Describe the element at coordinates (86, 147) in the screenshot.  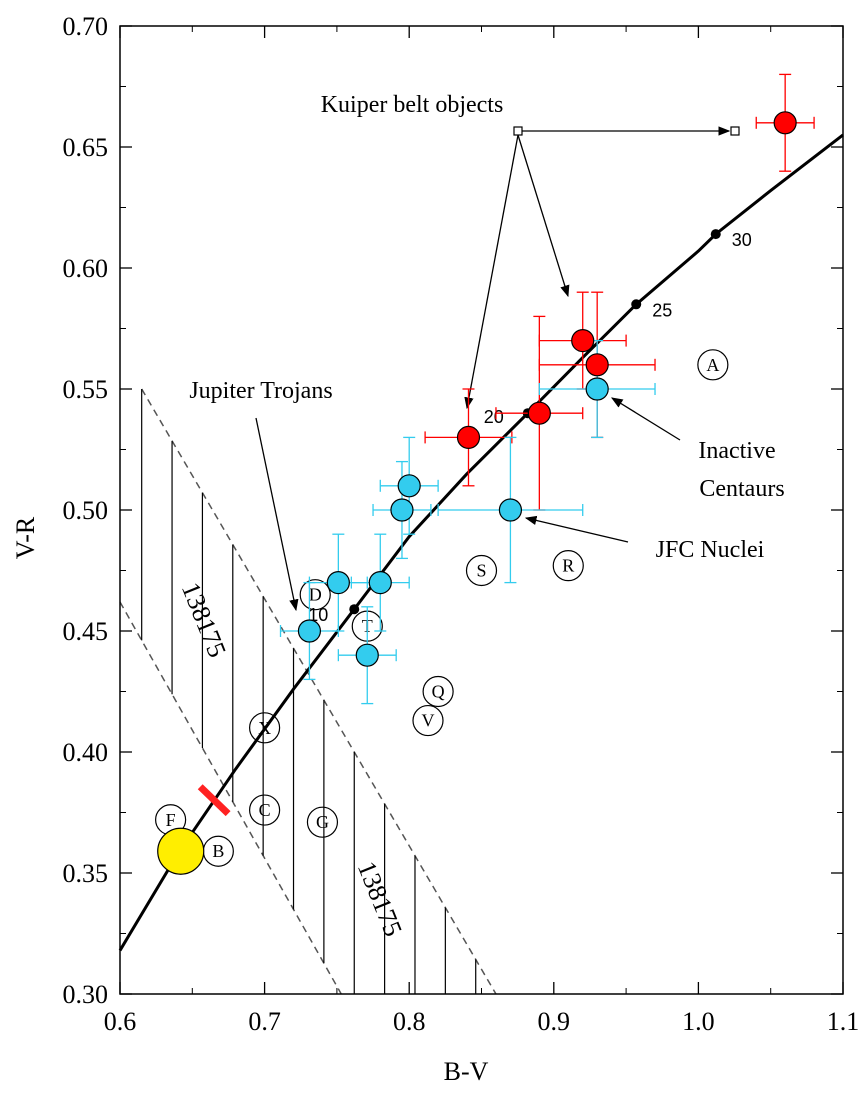
I see `y-tick-label: 0.65` at that location.